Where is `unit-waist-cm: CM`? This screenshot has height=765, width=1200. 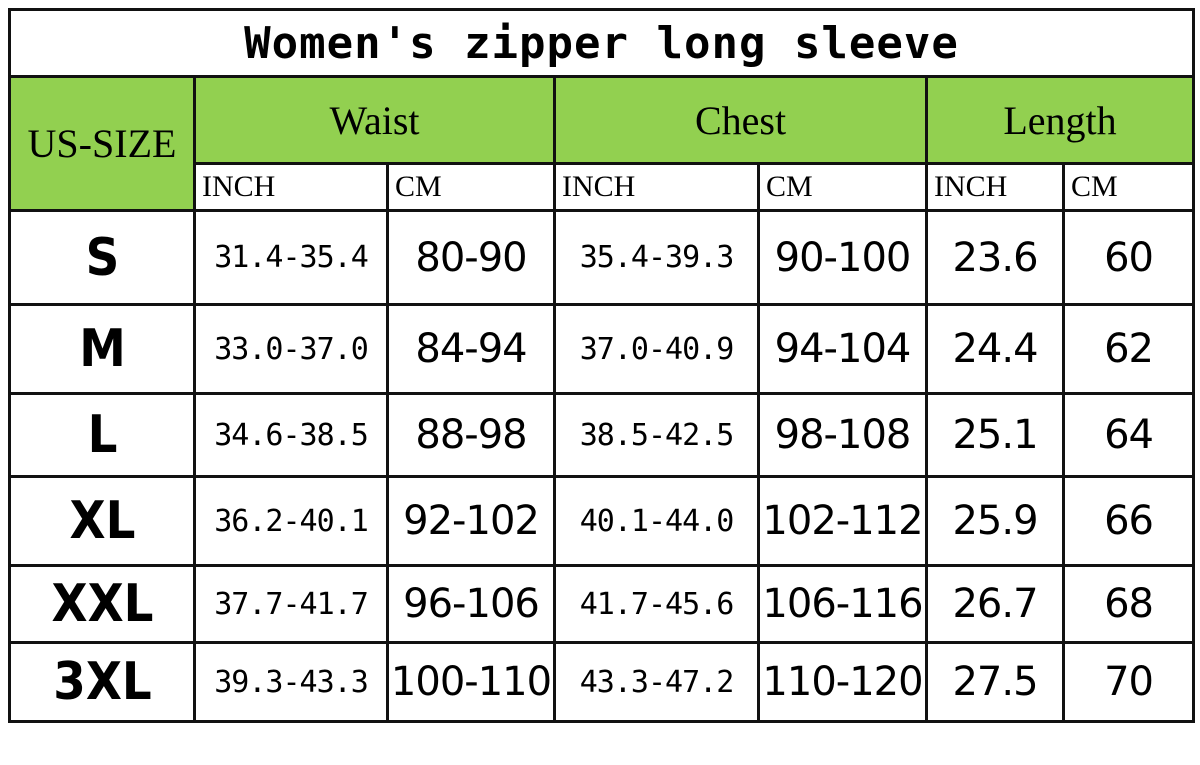
unit-waist-cm: CM is located at coordinates (471, 187).